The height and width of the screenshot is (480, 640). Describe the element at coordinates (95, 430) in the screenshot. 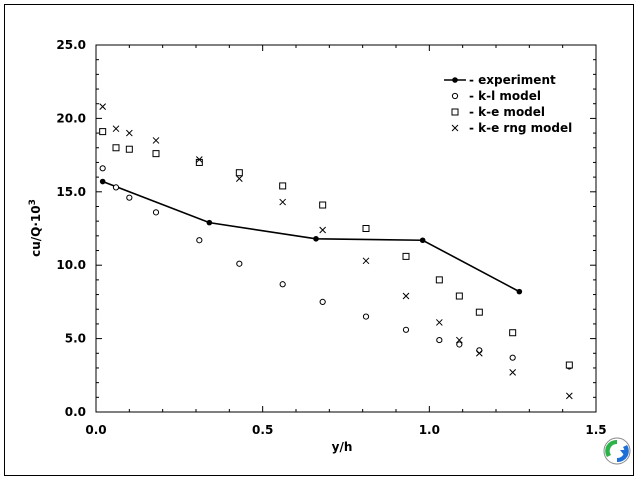

I see `x-tick-label: 0.0` at that location.